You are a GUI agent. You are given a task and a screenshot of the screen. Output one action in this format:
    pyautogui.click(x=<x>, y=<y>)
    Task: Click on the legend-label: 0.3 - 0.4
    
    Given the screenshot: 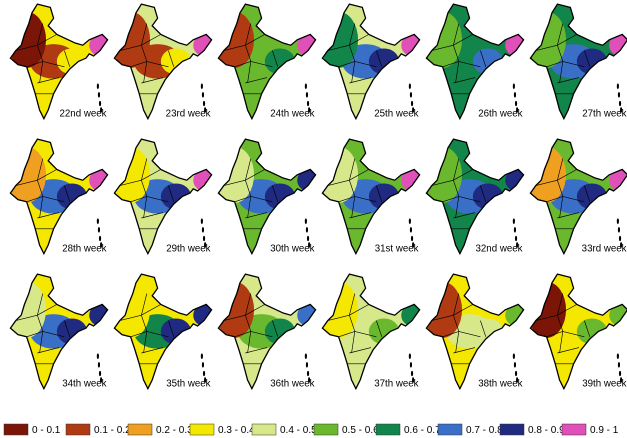 What is the action you would take?
    pyautogui.click(x=236, y=430)
    